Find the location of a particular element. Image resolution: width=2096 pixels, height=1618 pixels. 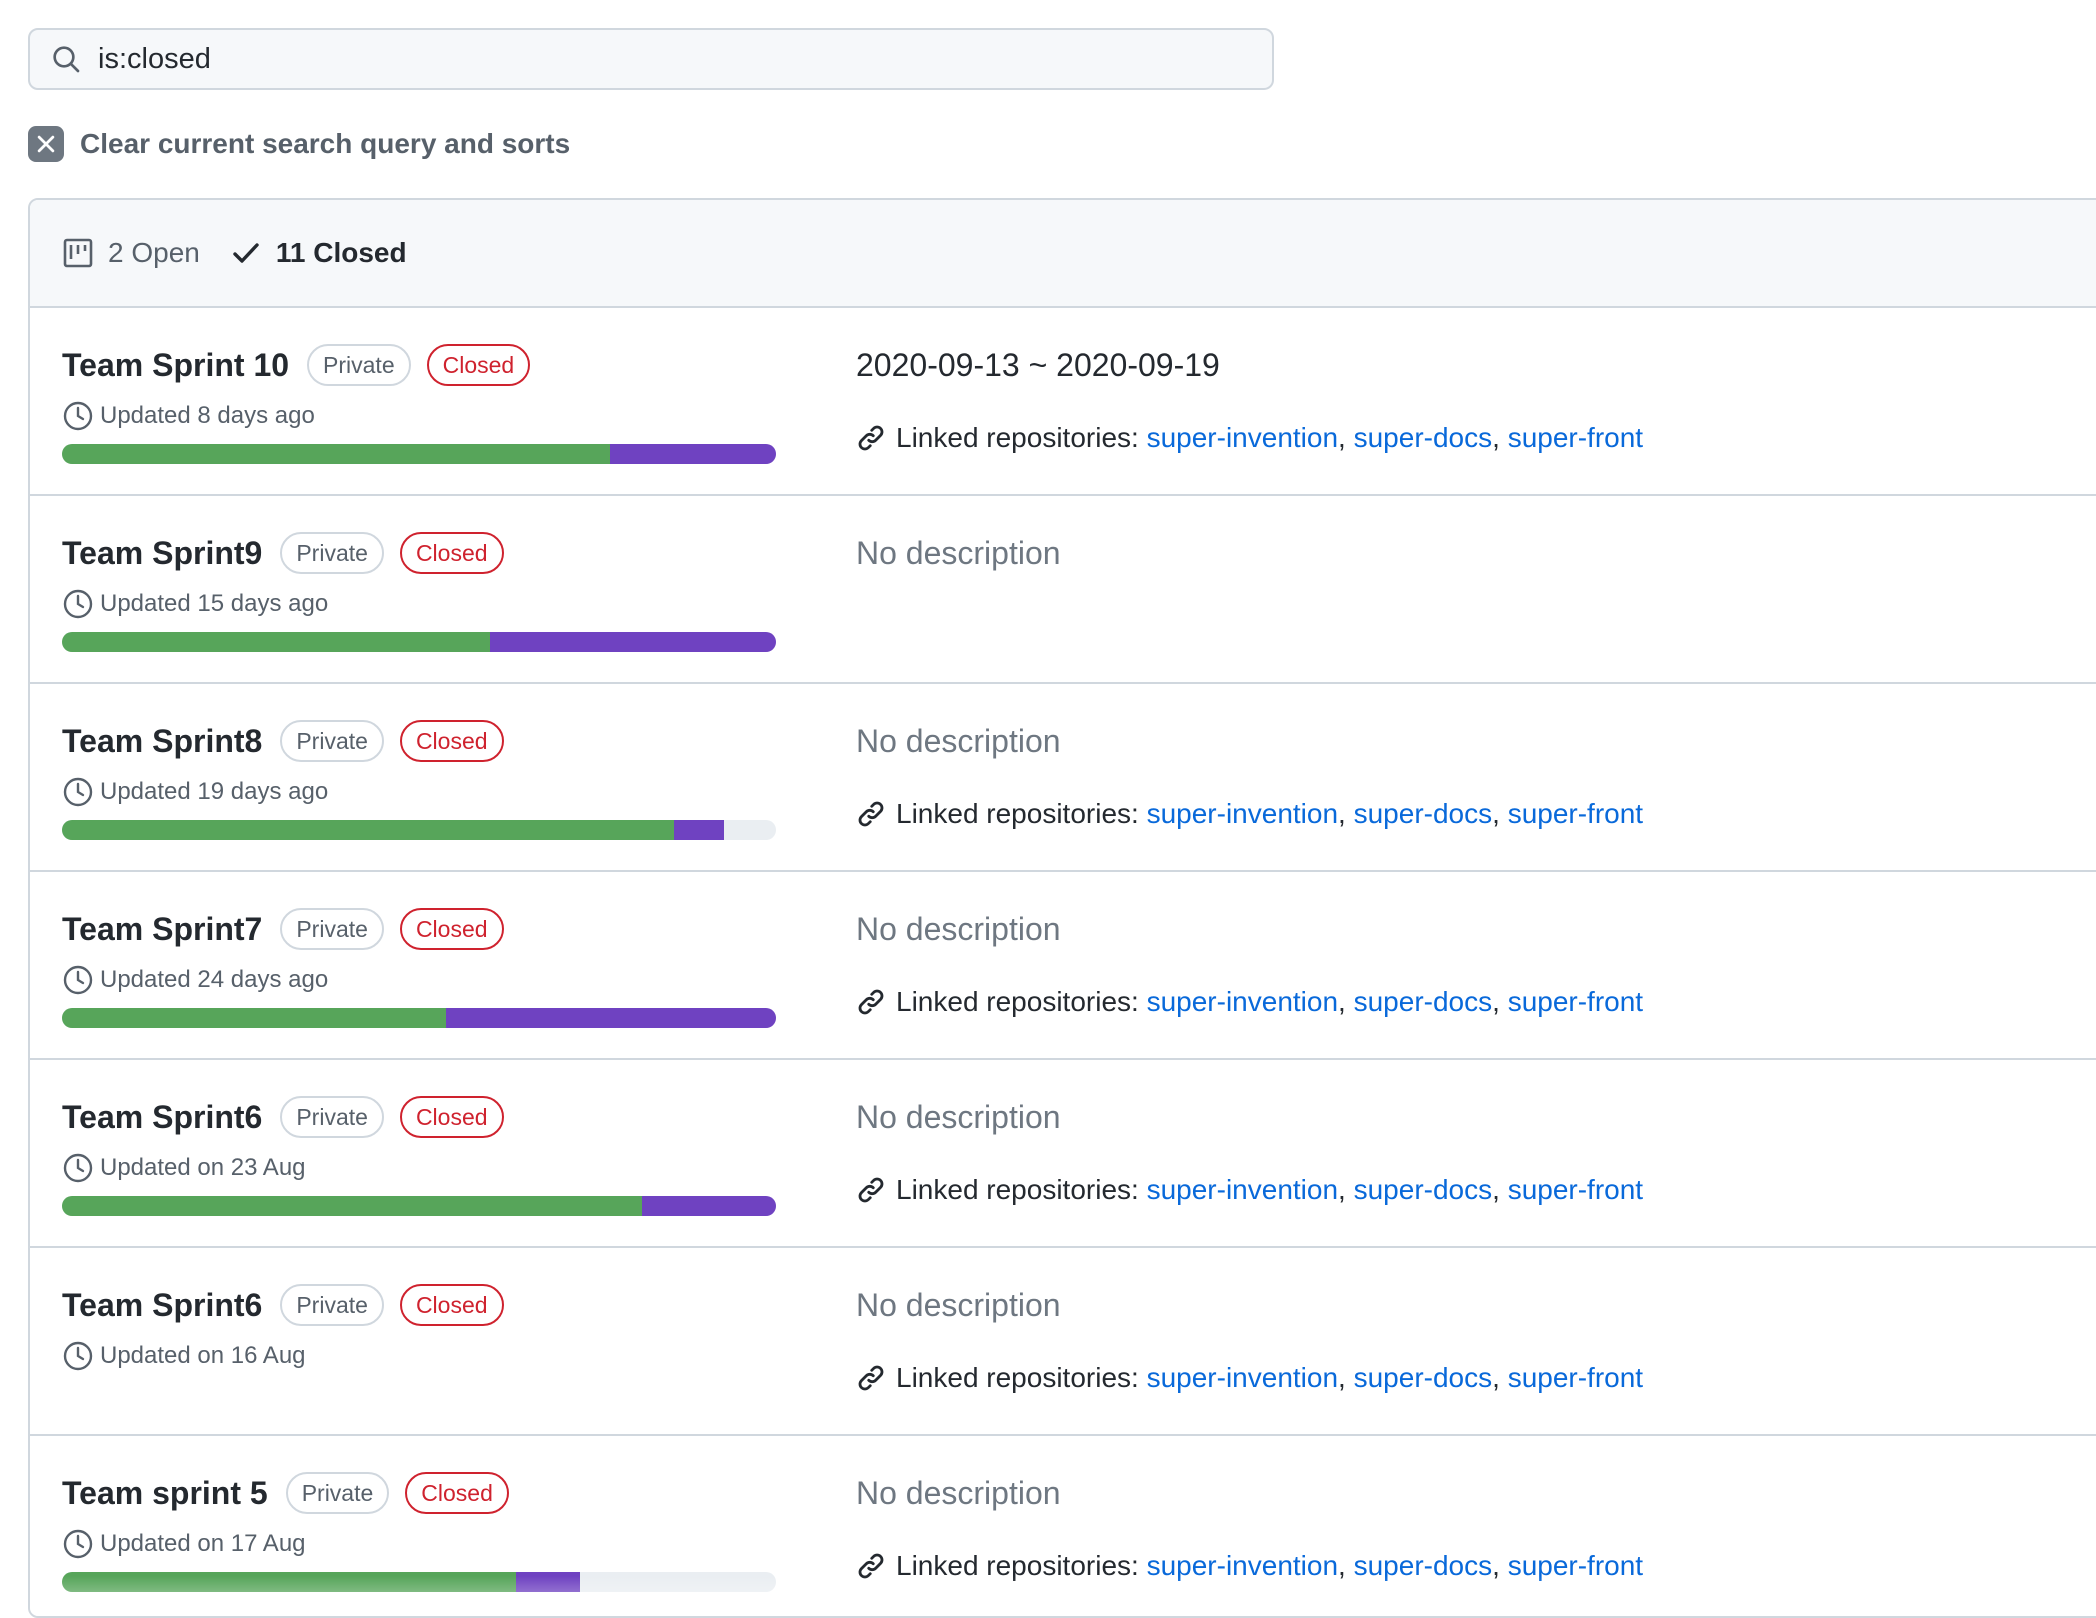

project-title: Team Sprint8 is located at coordinates (162, 740).